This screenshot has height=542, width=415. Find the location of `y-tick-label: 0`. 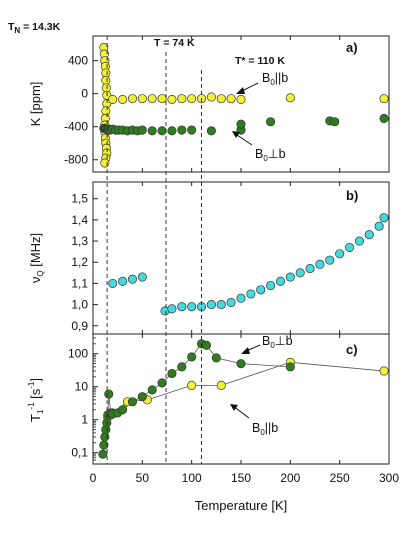

y-tick-label: 0 is located at coordinates (84, 94).